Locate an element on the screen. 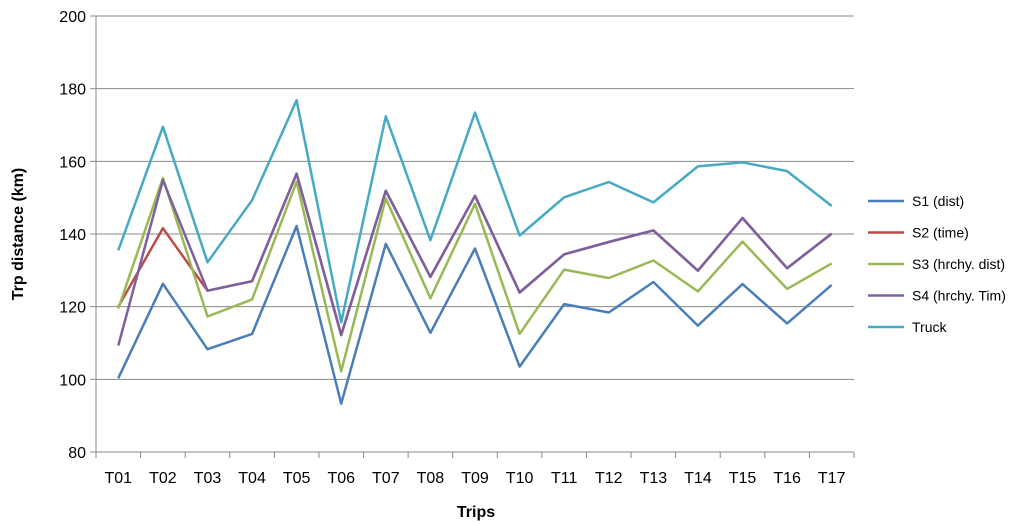 The image size is (1024, 526). x-tick-label: T15 is located at coordinates (743, 478).